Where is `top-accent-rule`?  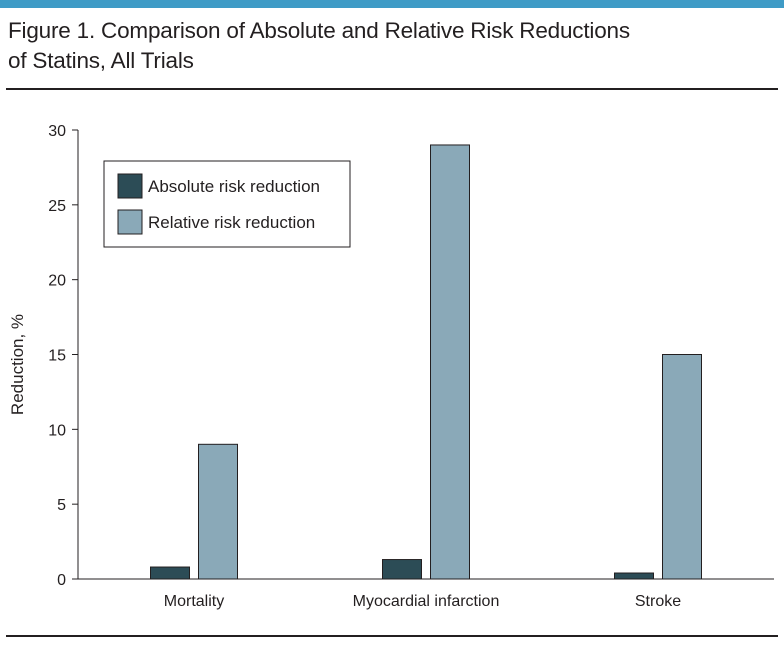
top-accent-rule is located at coordinates (392, 4).